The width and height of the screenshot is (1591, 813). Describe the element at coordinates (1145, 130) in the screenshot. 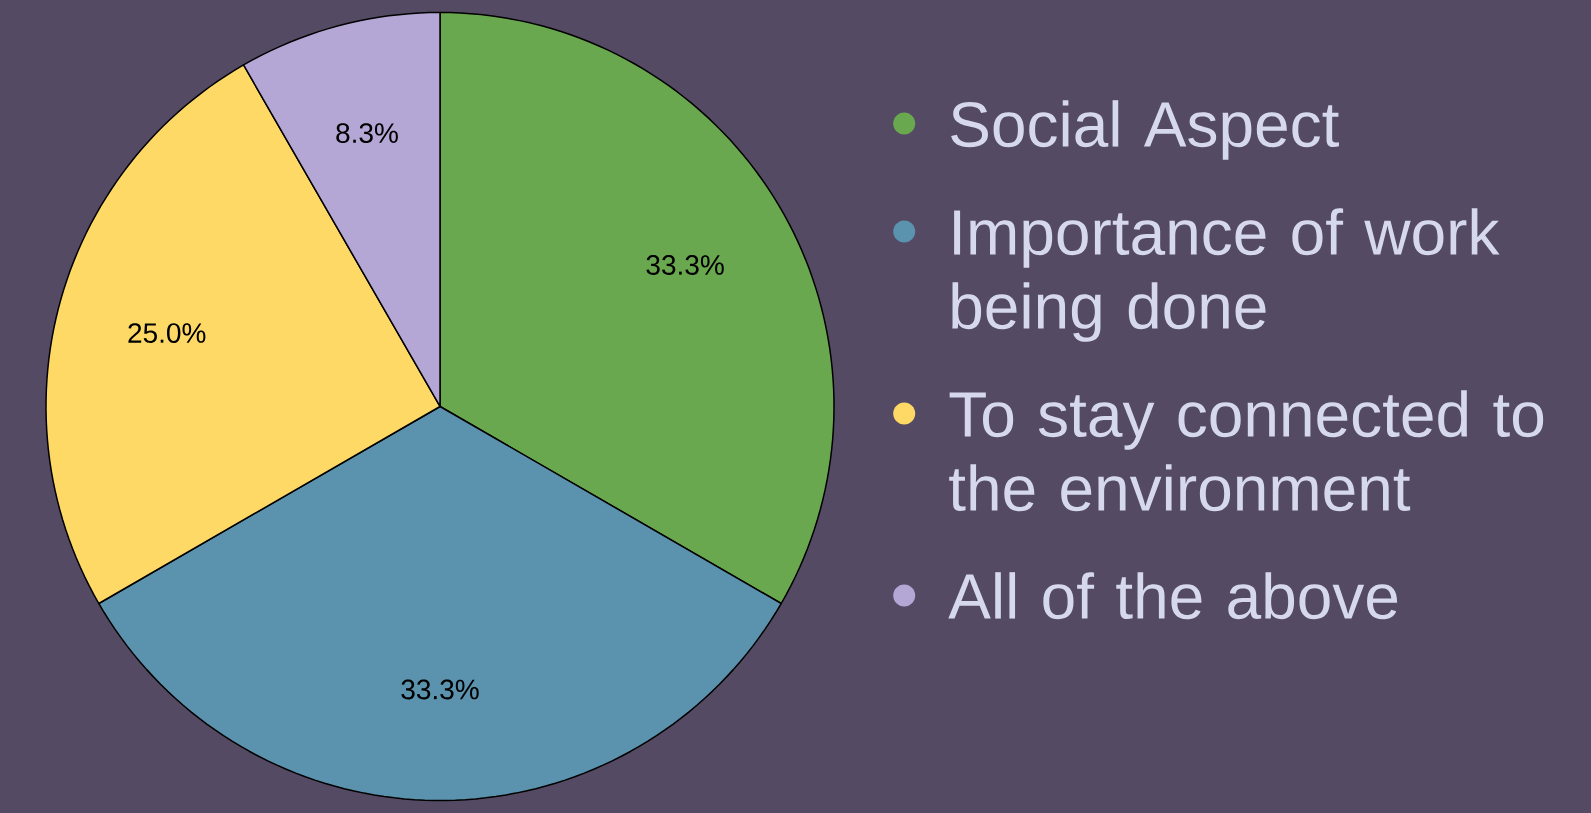

I see `legend-label: Social Aspect` at that location.